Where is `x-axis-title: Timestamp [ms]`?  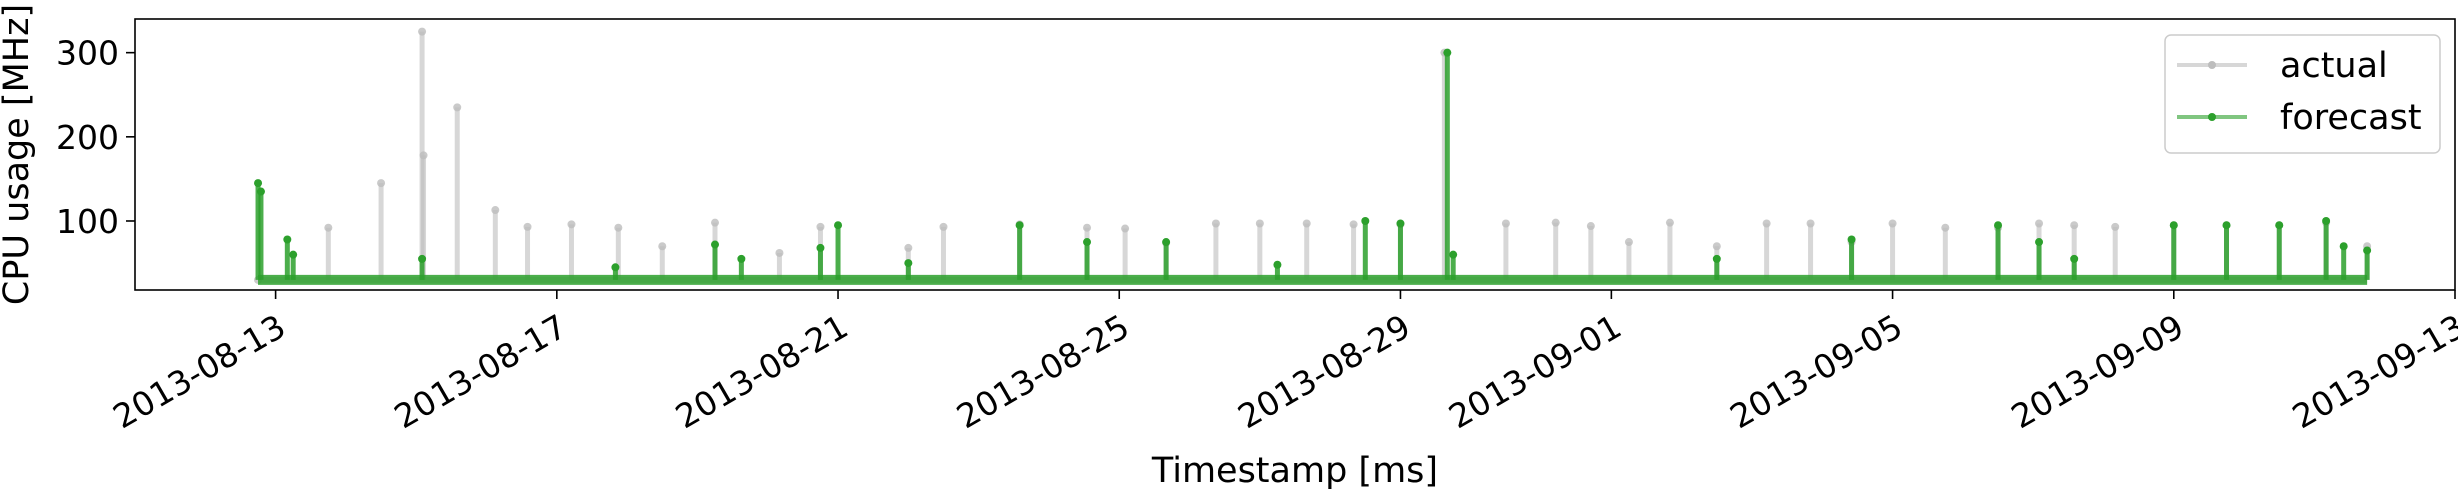 x-axis-title: Timestamp [ms] is located at coordinates (1294, 470).